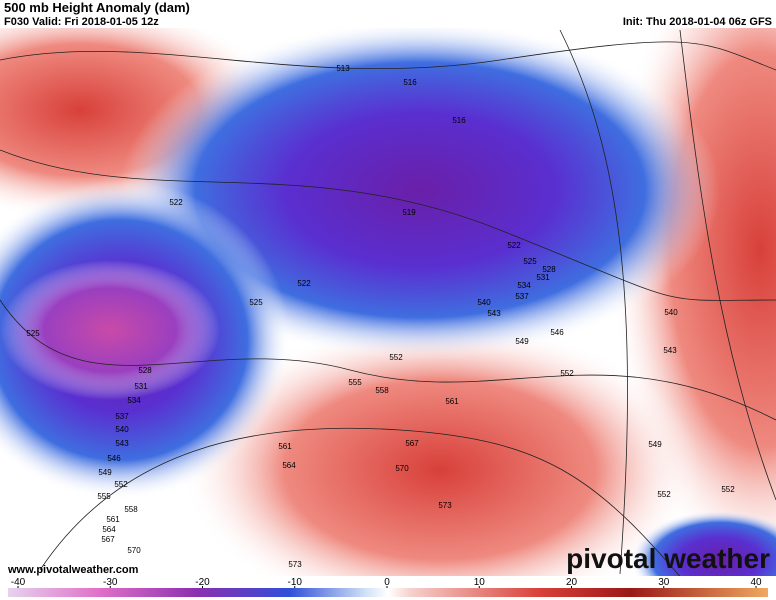 Image resolution: width=776 pixels, height=600 pixels. Describe the element at coordinates (388, 592) in the screenshot. I see `colorbar` at that location.